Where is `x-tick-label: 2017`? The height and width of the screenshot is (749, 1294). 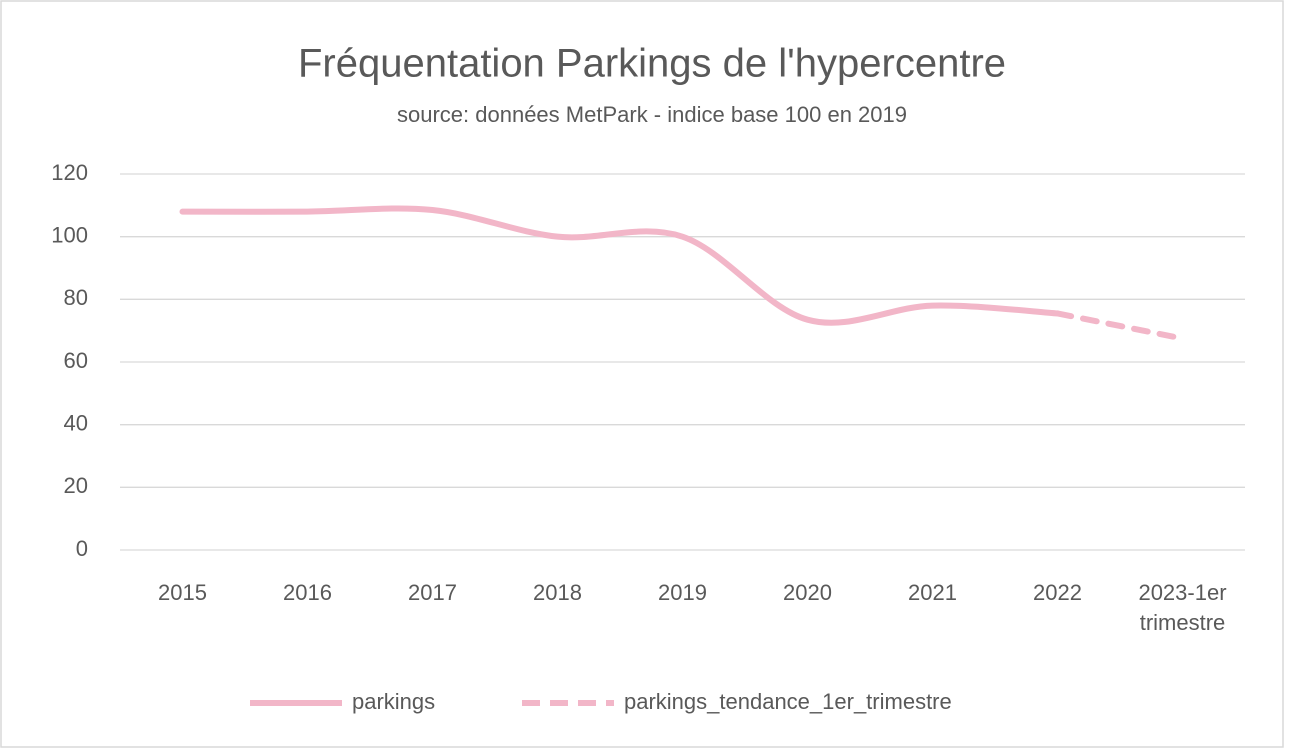 x-tick-label: 2017 is located at coordinates (432, 592).